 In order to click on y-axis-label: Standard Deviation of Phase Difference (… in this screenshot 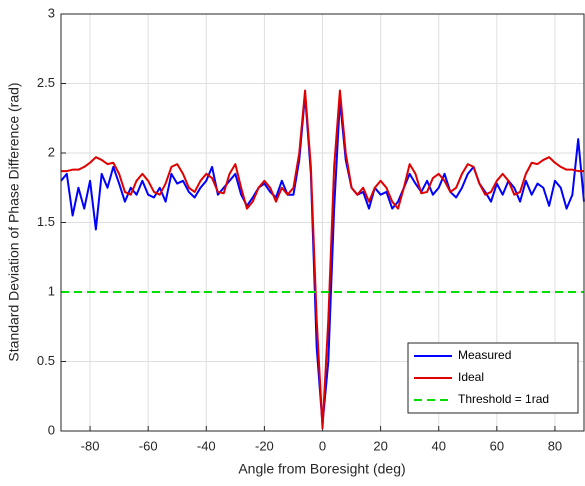, I will do `click(14, 221)`.